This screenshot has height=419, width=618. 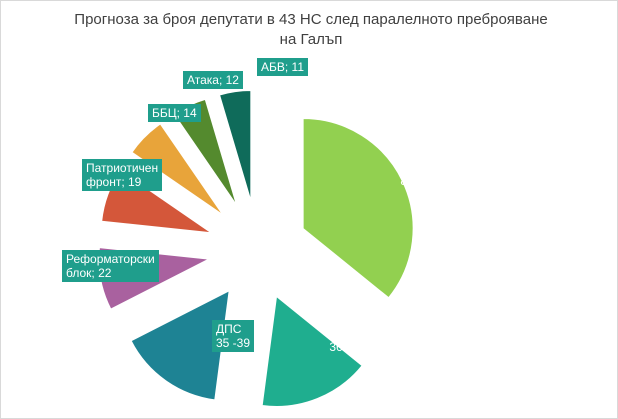 I want to click on data-label-abv: АБВ; 11, so click(x=283, y=67).